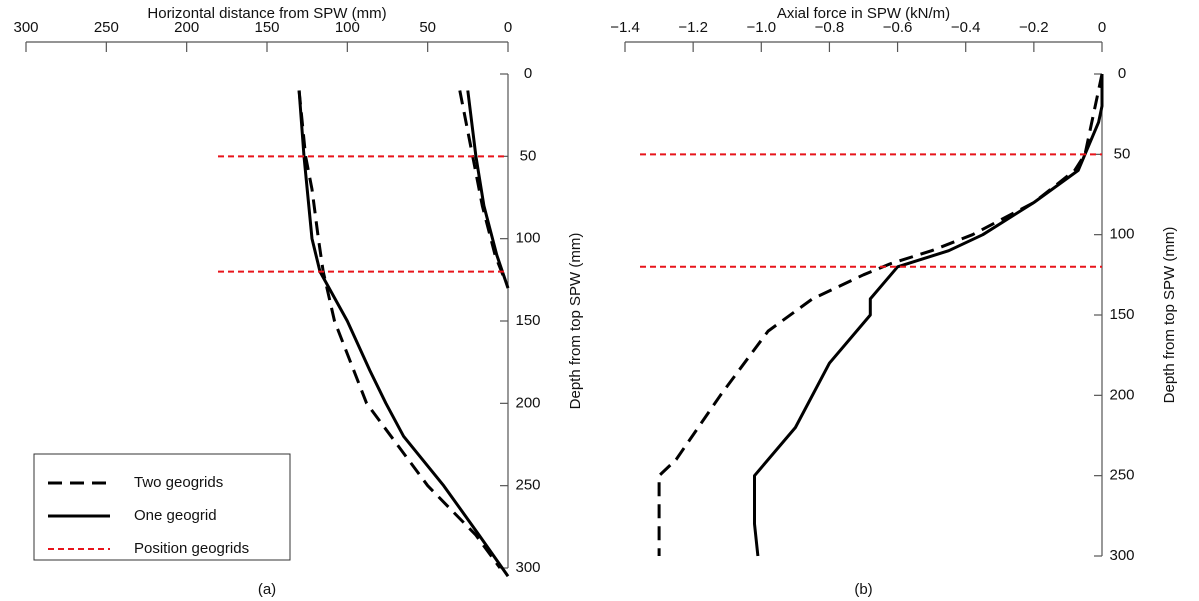 Image resolution: width=1199 pixels, height=601 pixels. I want to click on legend: Two geogrids One geogrid Position geogrids, so click(162, 507).